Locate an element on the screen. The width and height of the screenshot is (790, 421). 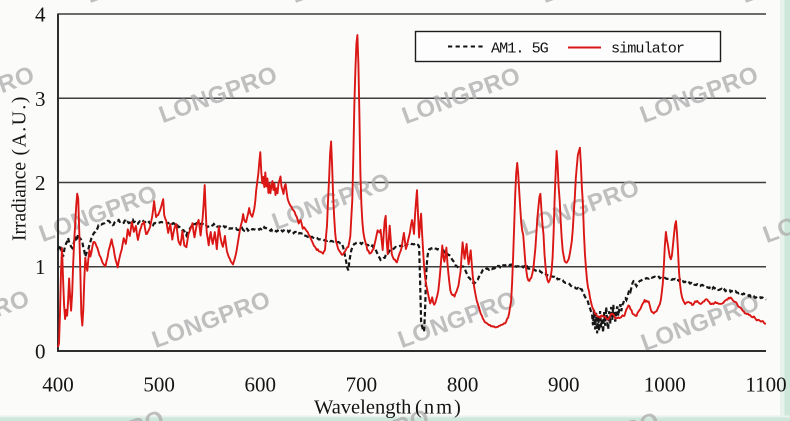
svg-text: 2 is located at coordinates (40, 183).